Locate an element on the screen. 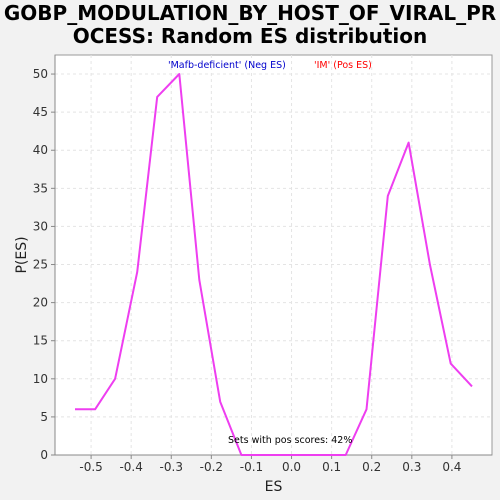  y-tick-label: 50 is located at coordinates (40, 74).